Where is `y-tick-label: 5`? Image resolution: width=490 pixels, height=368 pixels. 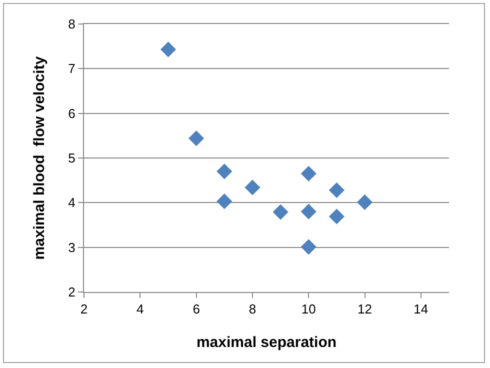 y-tick-label: 5 is located at coordinates (72, 158).